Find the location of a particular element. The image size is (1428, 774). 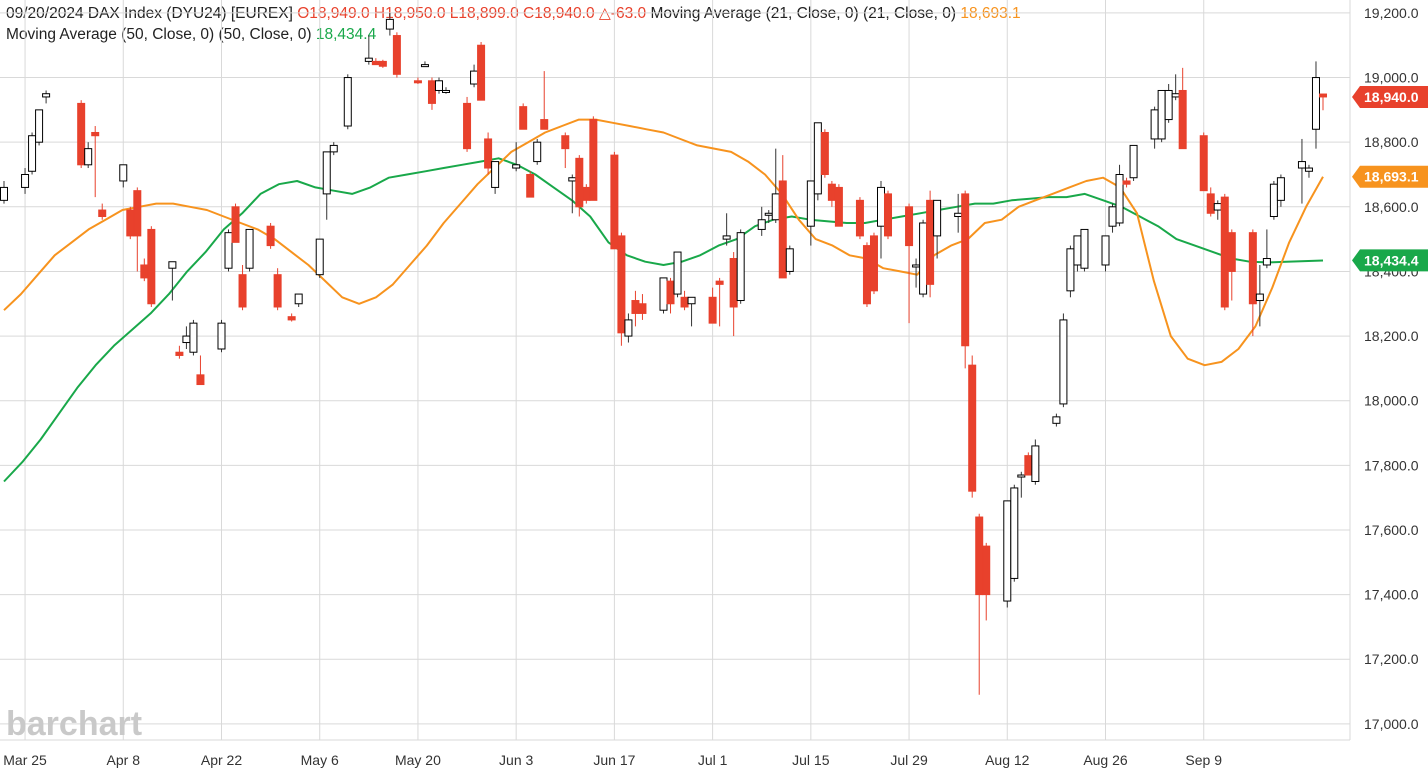

x-tick-label: Jul 1 is located at coordinates (713, 760).